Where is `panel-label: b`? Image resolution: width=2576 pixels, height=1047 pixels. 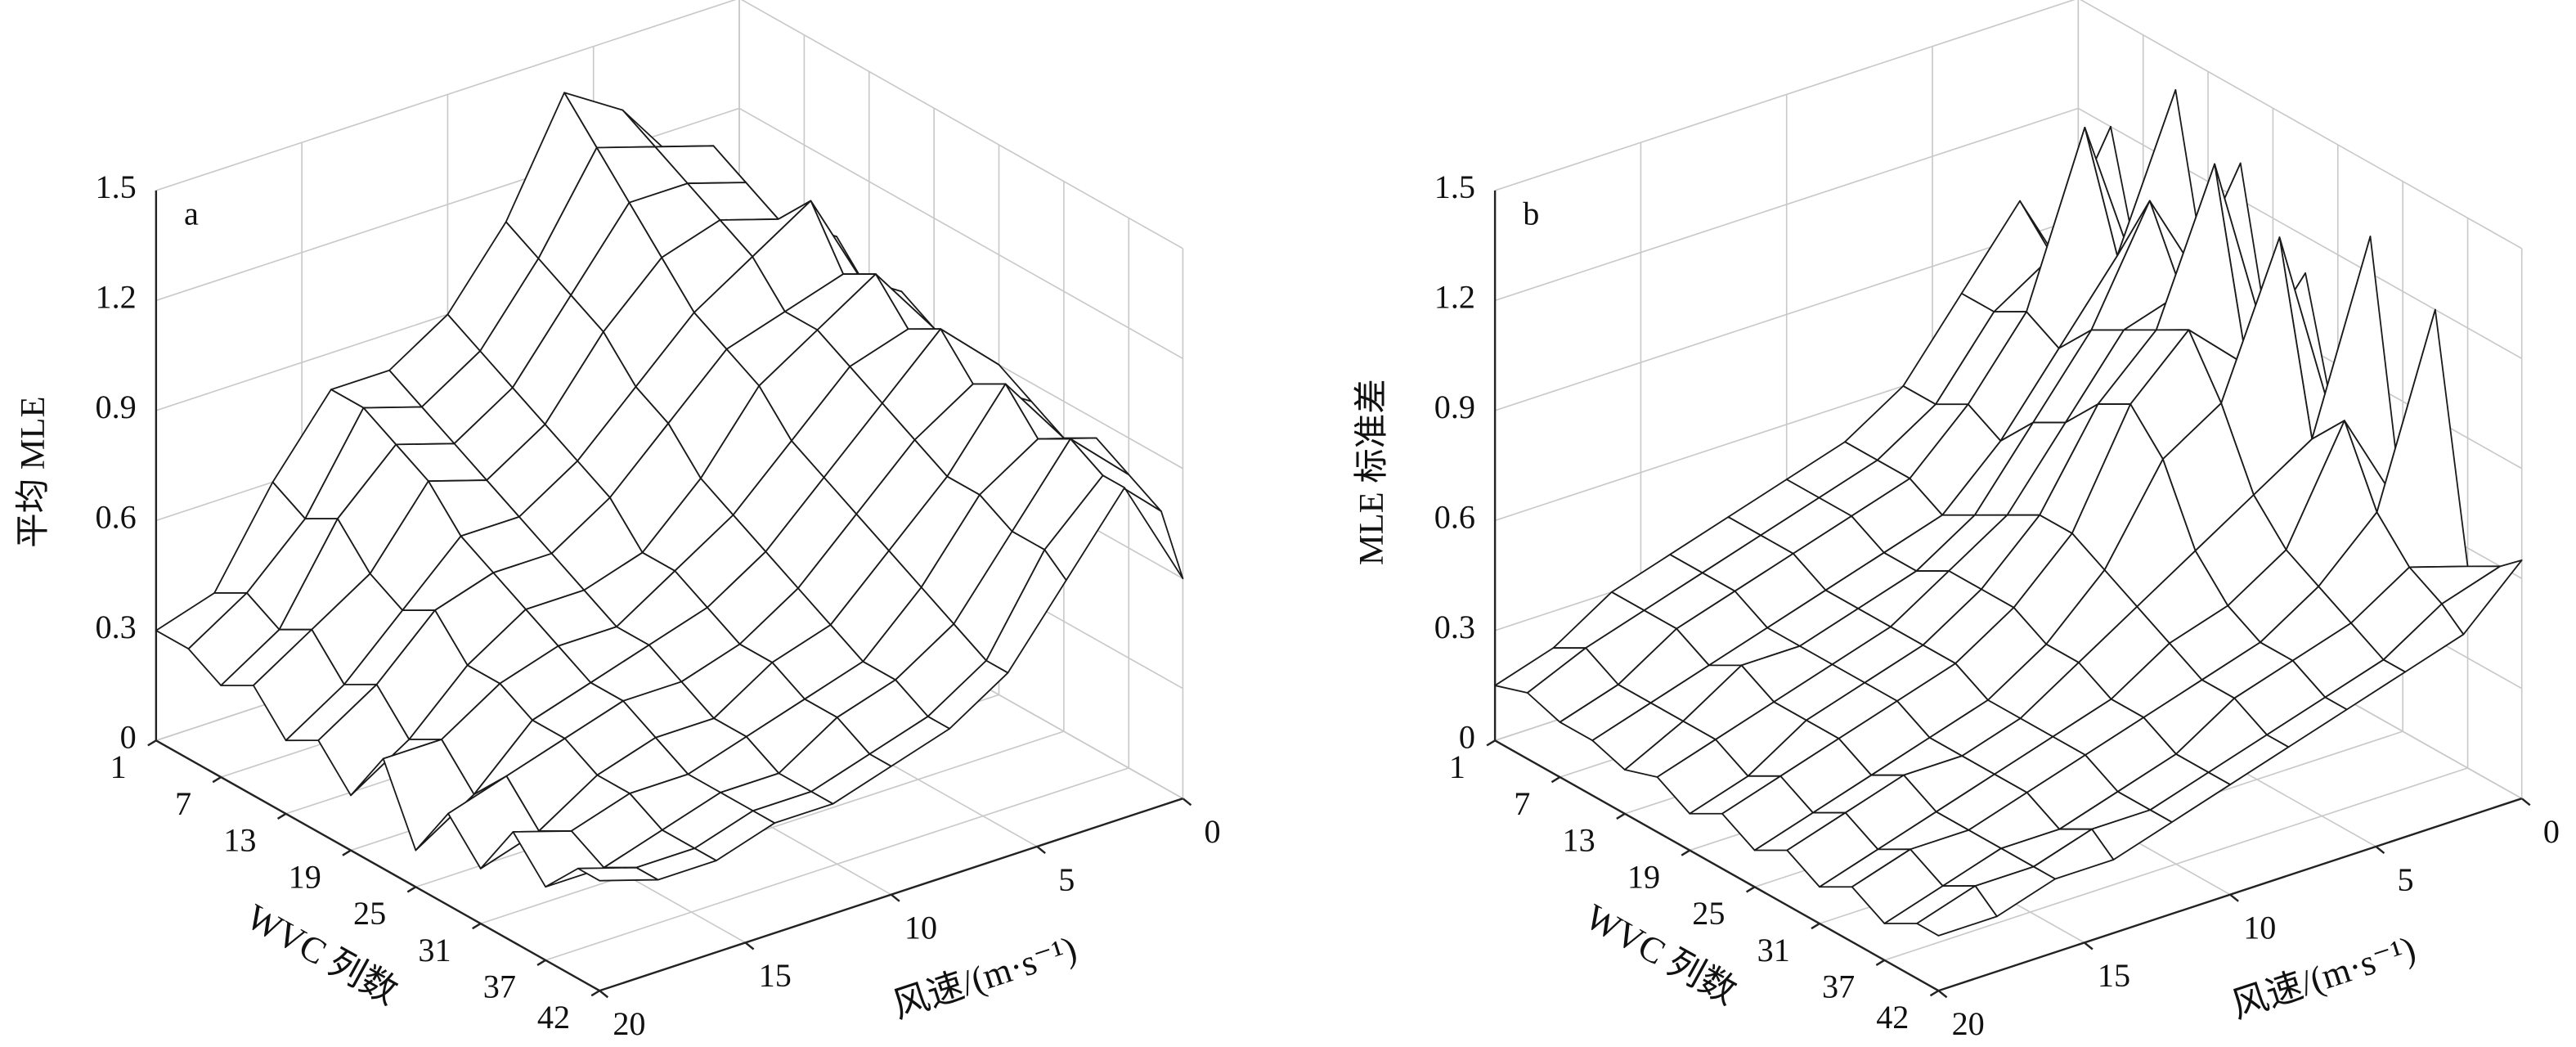 panel-label: b is located at coordinates (1531, 213).